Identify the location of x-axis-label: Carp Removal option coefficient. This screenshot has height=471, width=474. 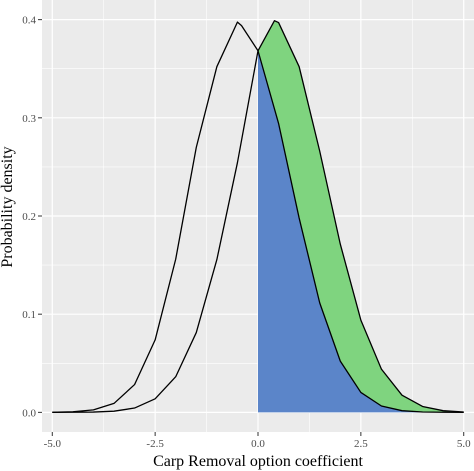
(258, 461).